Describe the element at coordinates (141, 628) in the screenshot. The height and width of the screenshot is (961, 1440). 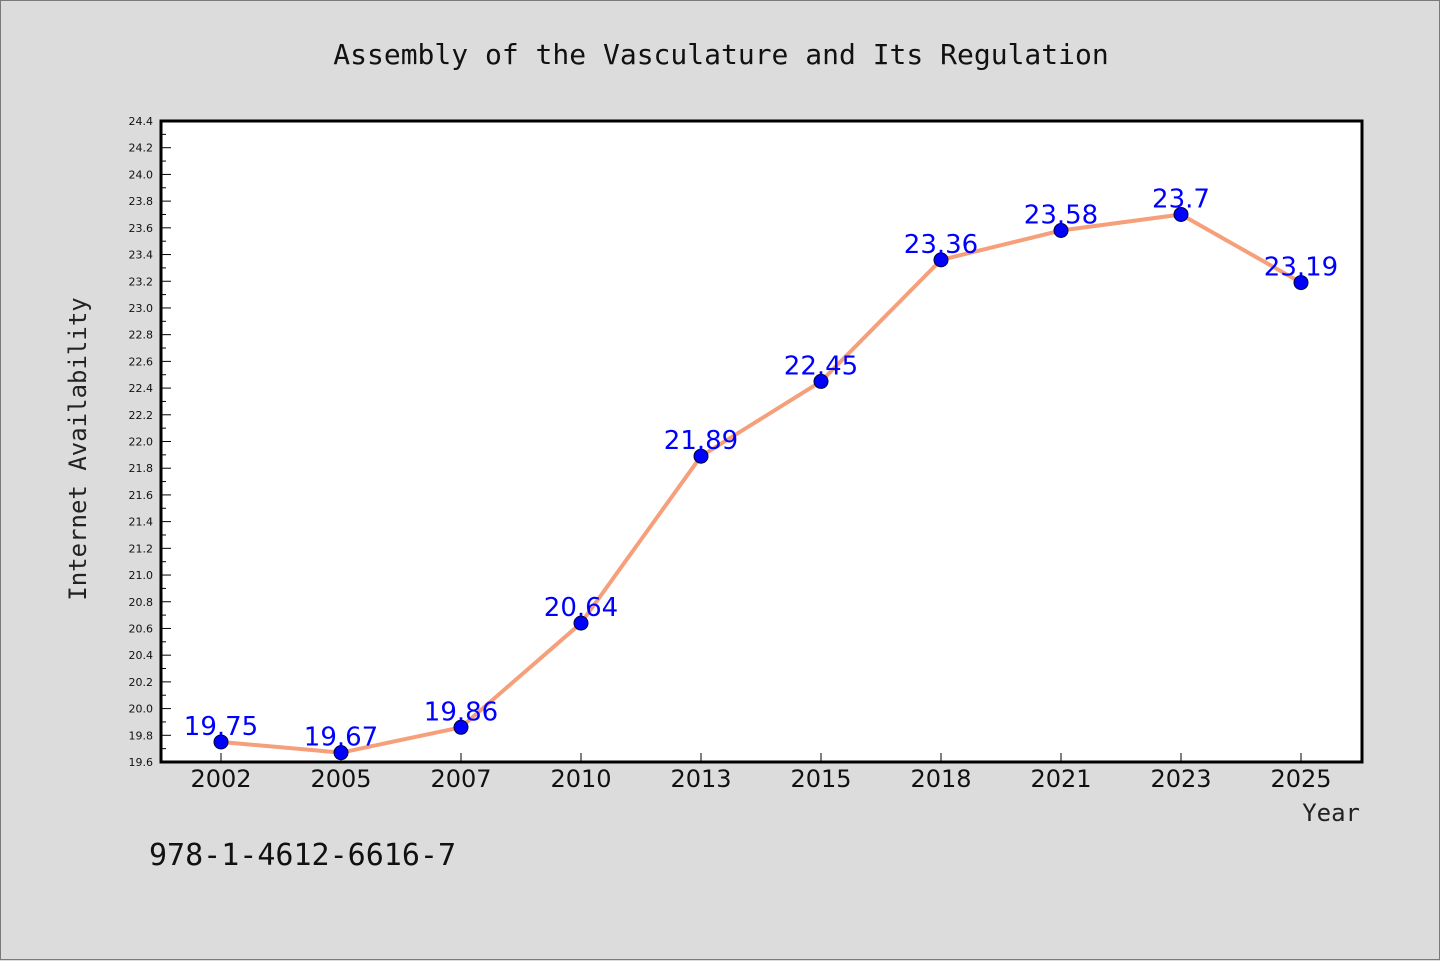
I see `y-tick-label: 20.6` at that location.